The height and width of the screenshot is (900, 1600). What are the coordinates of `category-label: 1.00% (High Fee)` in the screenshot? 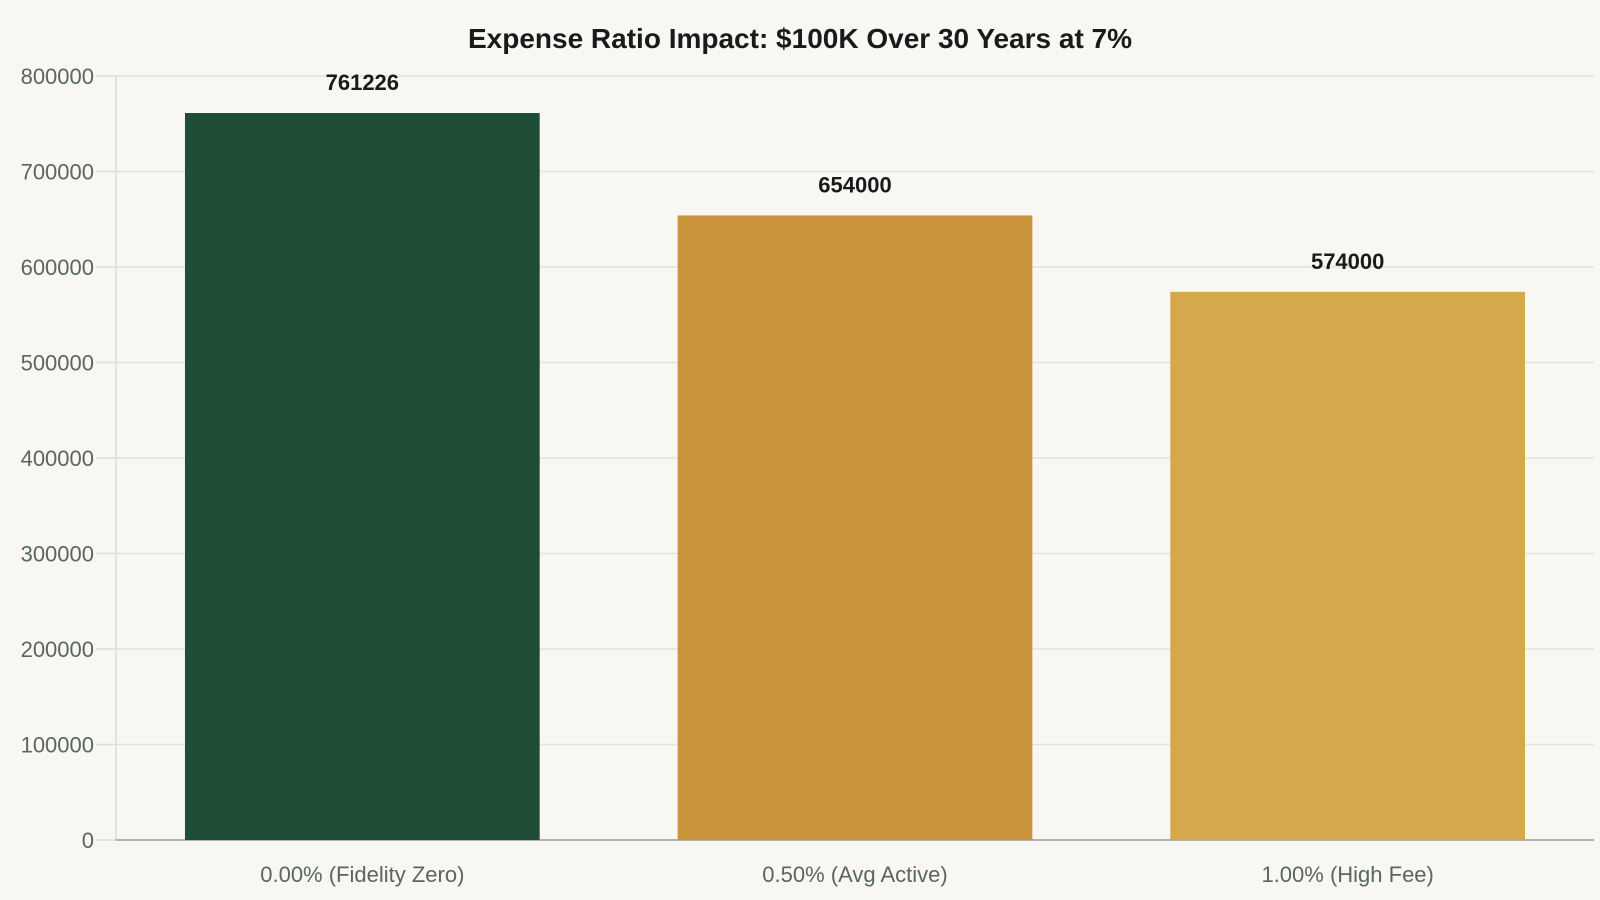 It's located at (1347, 874).